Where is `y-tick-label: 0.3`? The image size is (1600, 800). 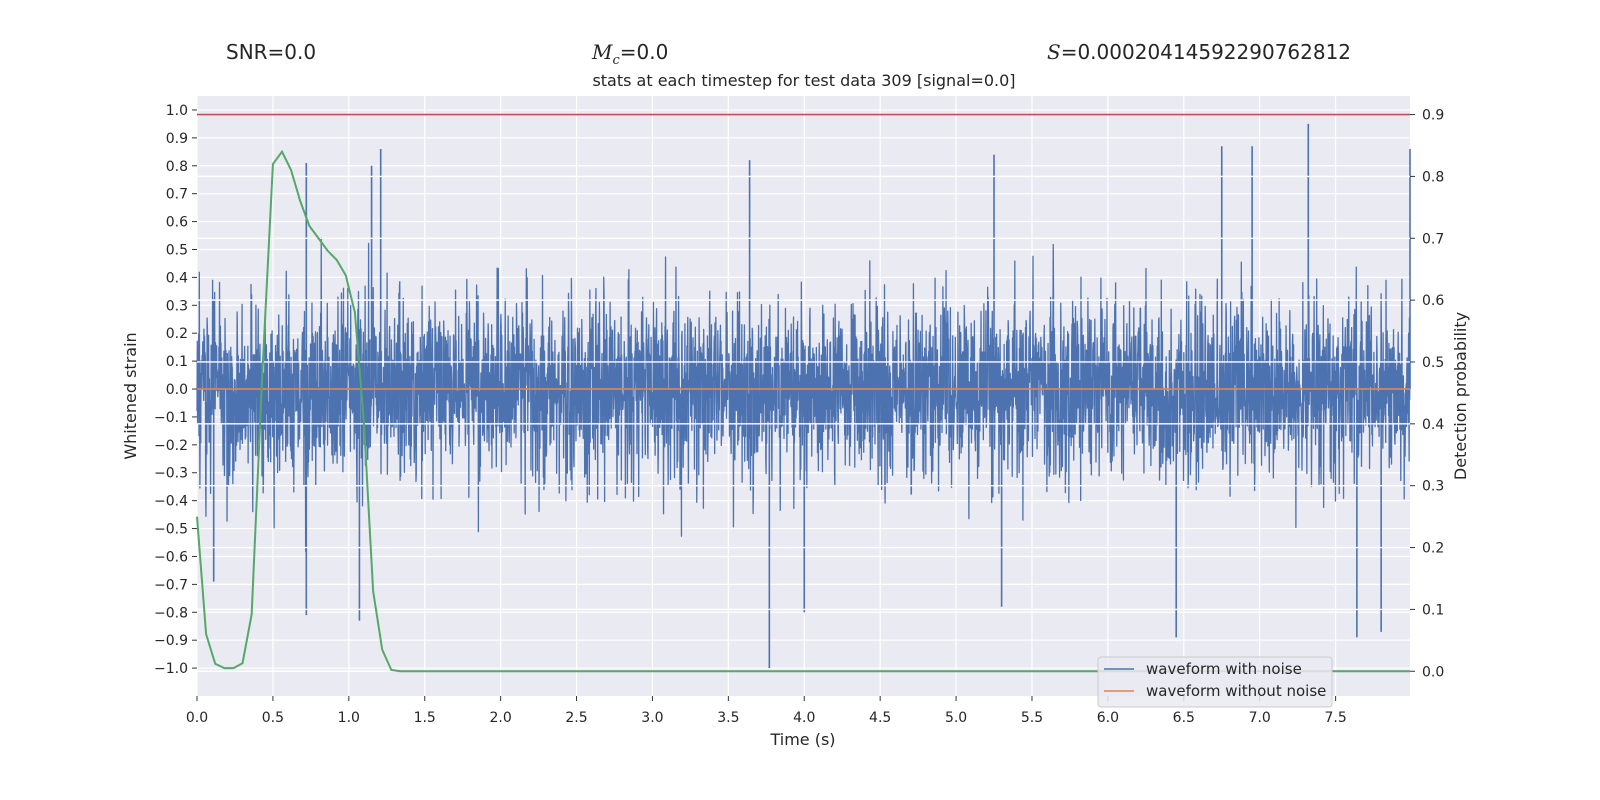 y-tick-label: 0.3 is located at coordinates (177, 306).